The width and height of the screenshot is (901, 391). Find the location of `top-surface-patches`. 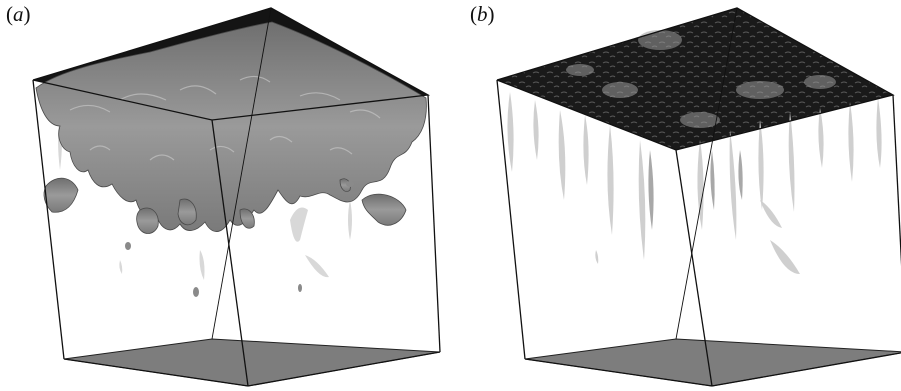

top-surface-patches is located at coordinates (701, 79).